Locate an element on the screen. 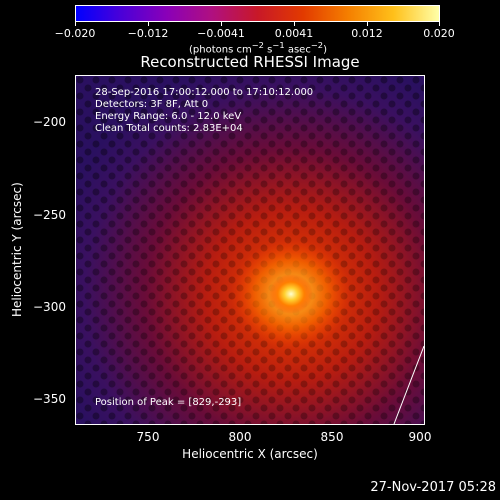  y-tick-label: −250 is located at coordinates (49, 215).